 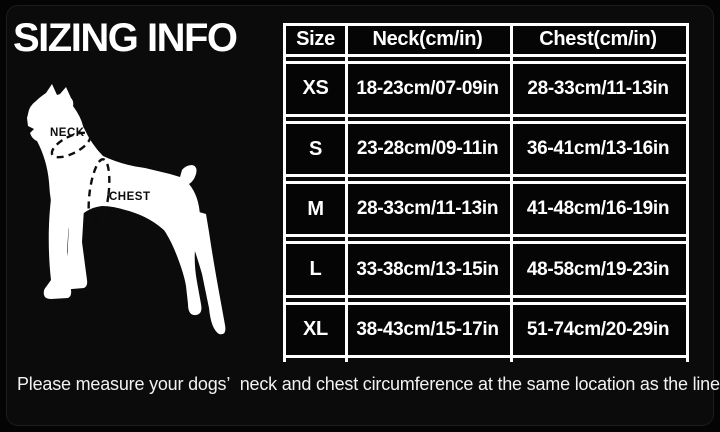 What do you see at coordinates (71, 145) in the screenshot?
I see `neck-measure-line` at bounding box center [71, 145].